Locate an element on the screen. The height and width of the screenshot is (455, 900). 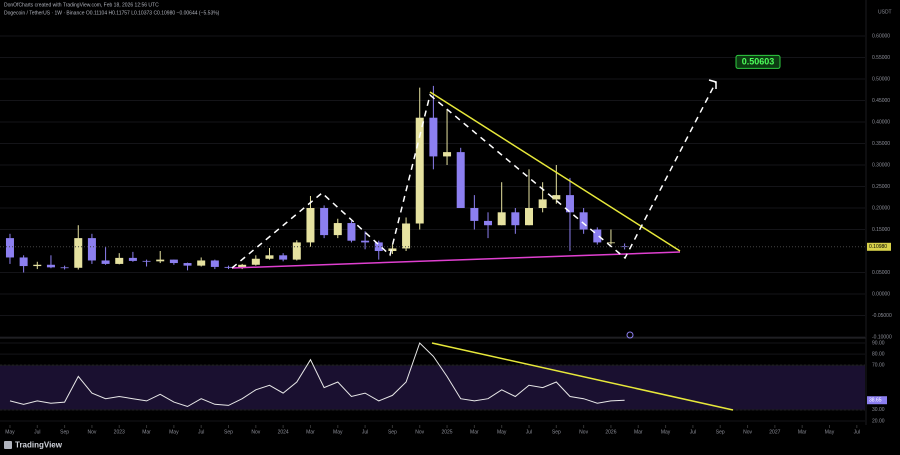
x-tick-label: 2025 is located at coordinates (446, 432).